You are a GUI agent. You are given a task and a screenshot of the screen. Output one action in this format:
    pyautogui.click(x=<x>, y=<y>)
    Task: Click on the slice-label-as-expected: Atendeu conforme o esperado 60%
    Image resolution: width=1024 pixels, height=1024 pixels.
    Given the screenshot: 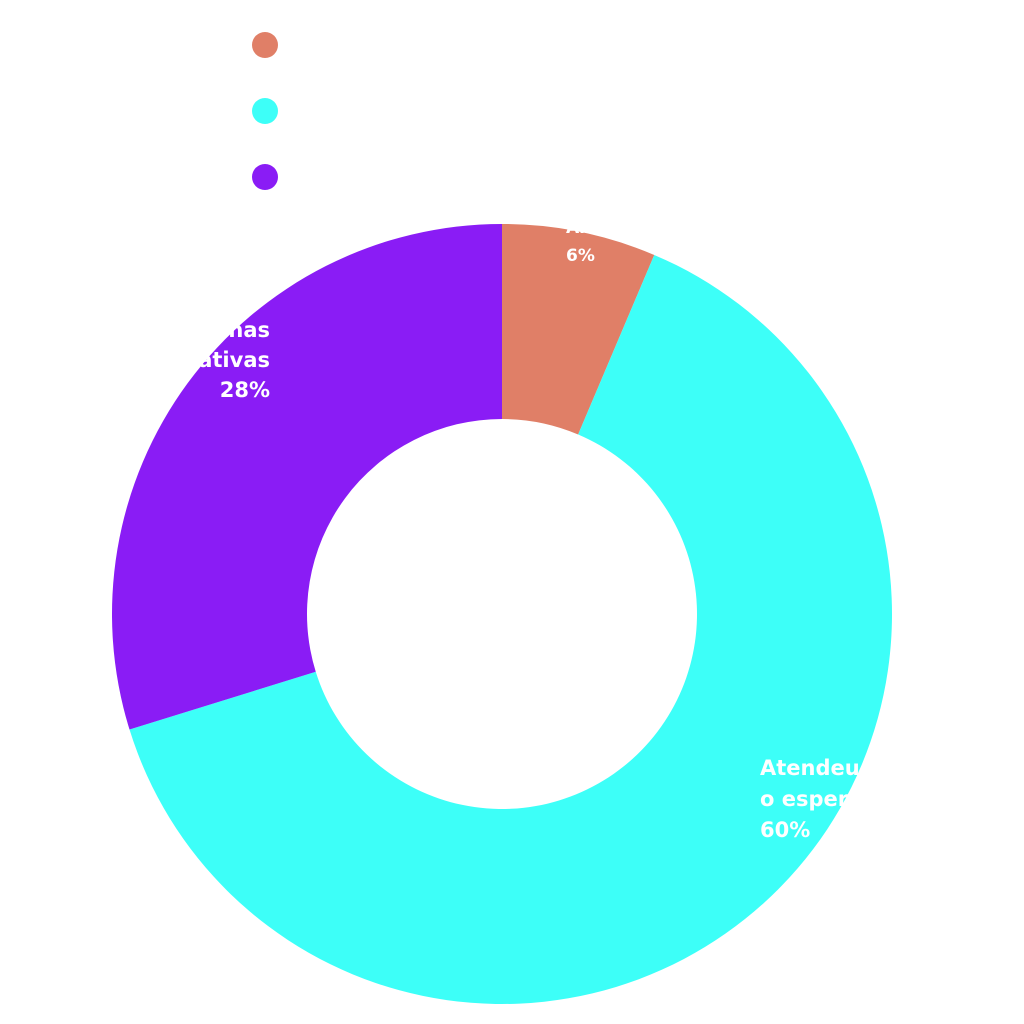 What is the action you would take?
    pyautogui.click(x=869, y=799)
    